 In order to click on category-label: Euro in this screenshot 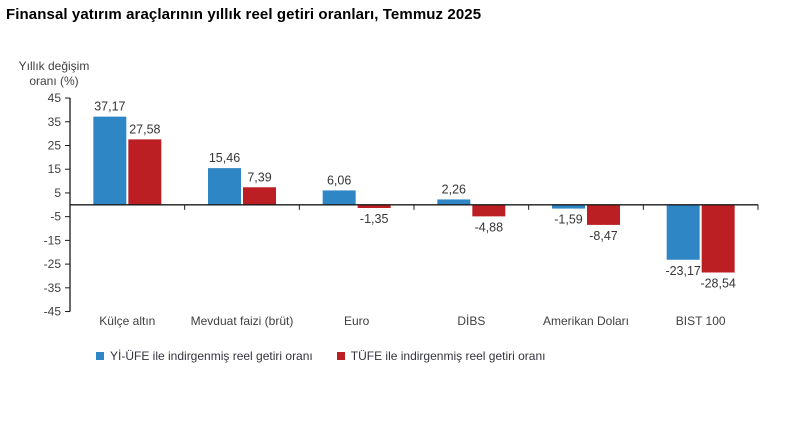, I will do `click(357, 321)`.